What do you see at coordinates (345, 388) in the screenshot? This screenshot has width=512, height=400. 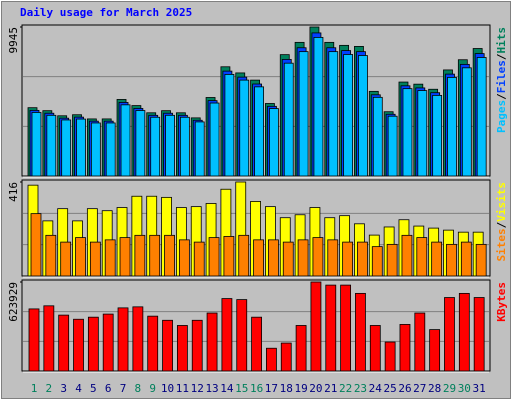 I see `x-tick-label: 22` at bounding box center [345, 388].